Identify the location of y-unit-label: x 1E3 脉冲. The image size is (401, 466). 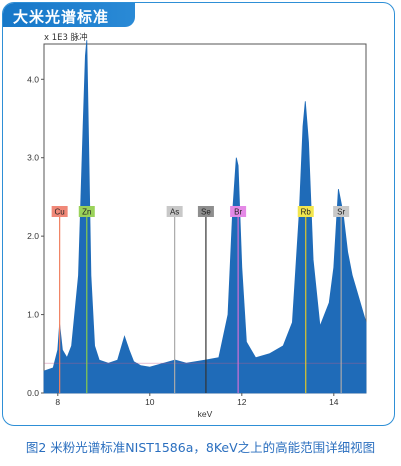
(66, 37).